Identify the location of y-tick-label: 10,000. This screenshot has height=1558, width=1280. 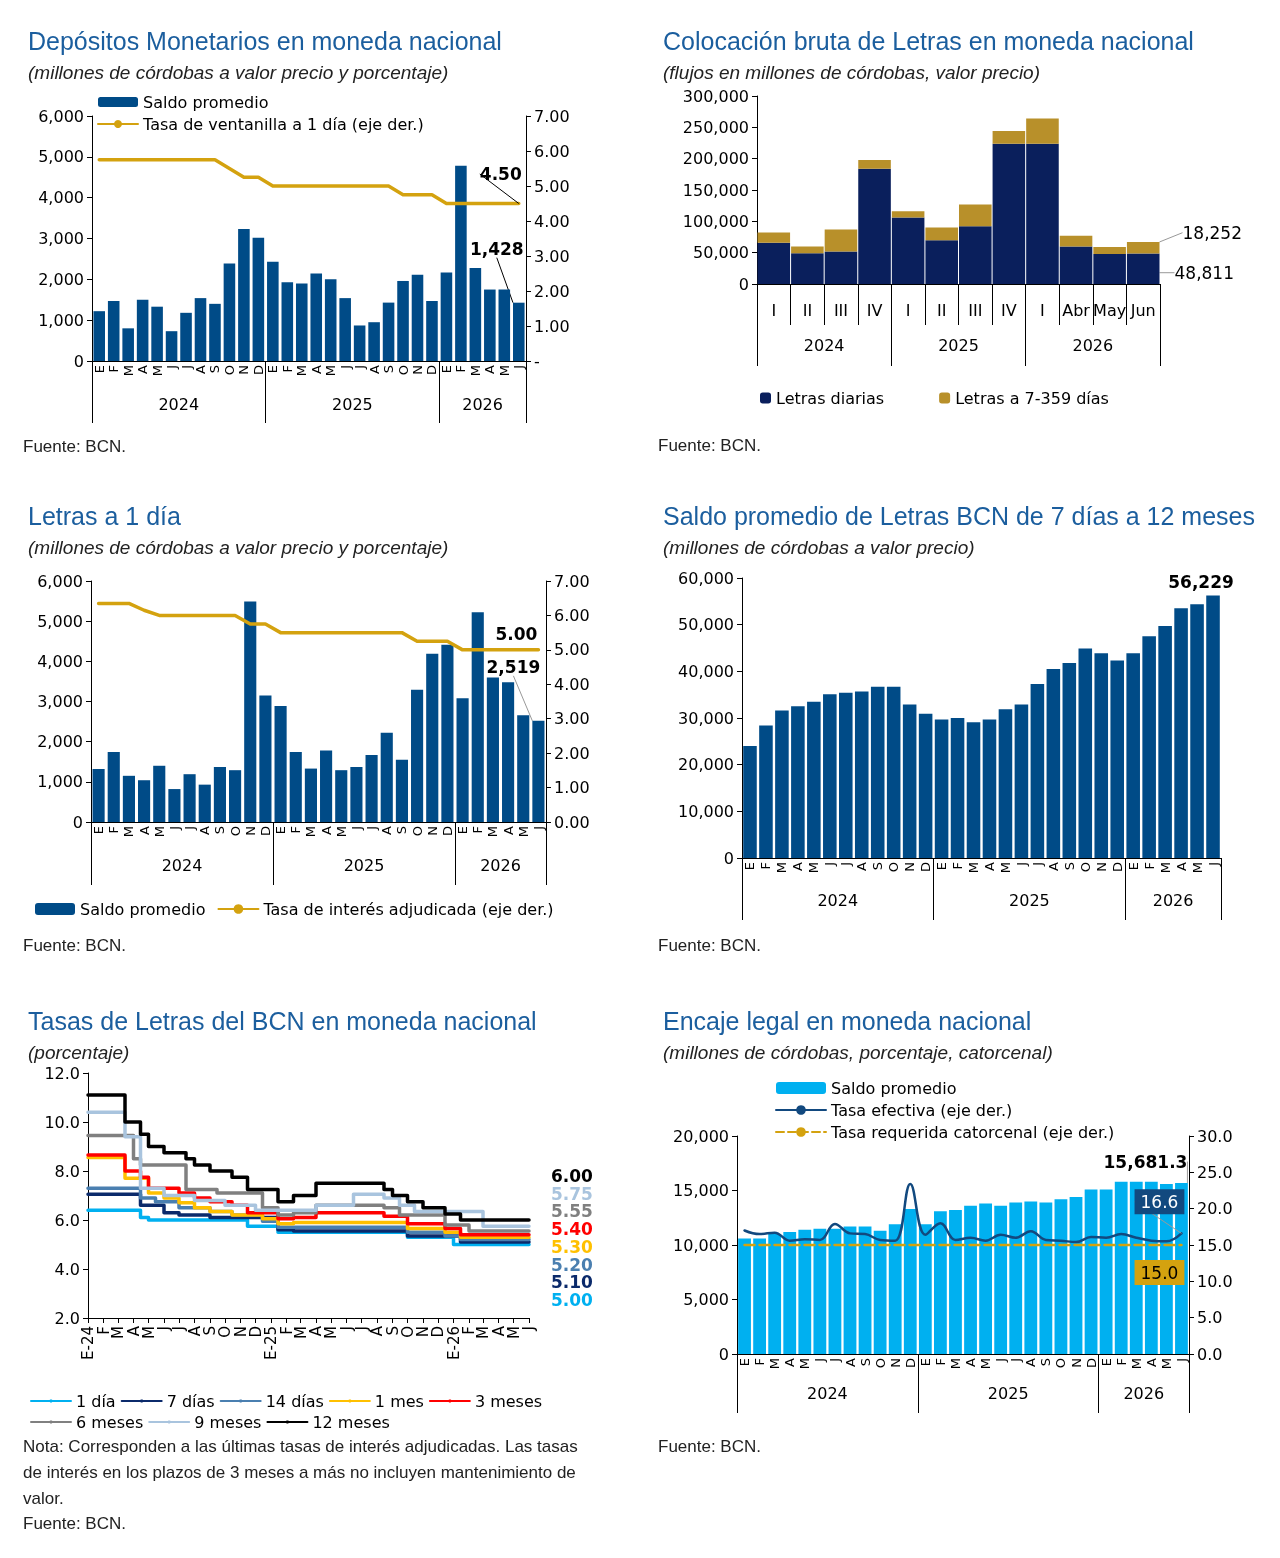
(701, 1245).